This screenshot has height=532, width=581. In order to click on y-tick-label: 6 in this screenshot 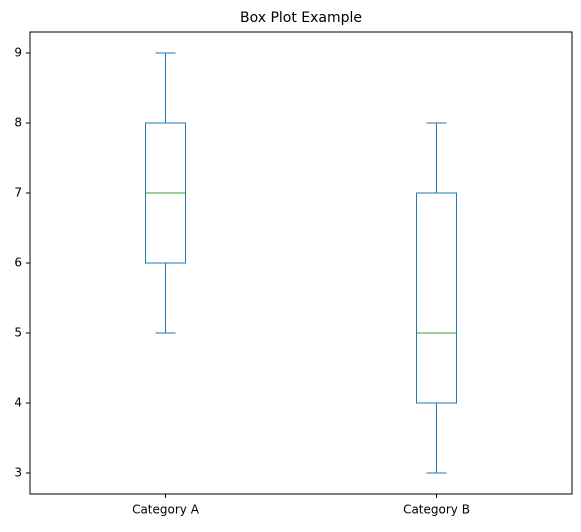, I will do `click(18, 263)`.